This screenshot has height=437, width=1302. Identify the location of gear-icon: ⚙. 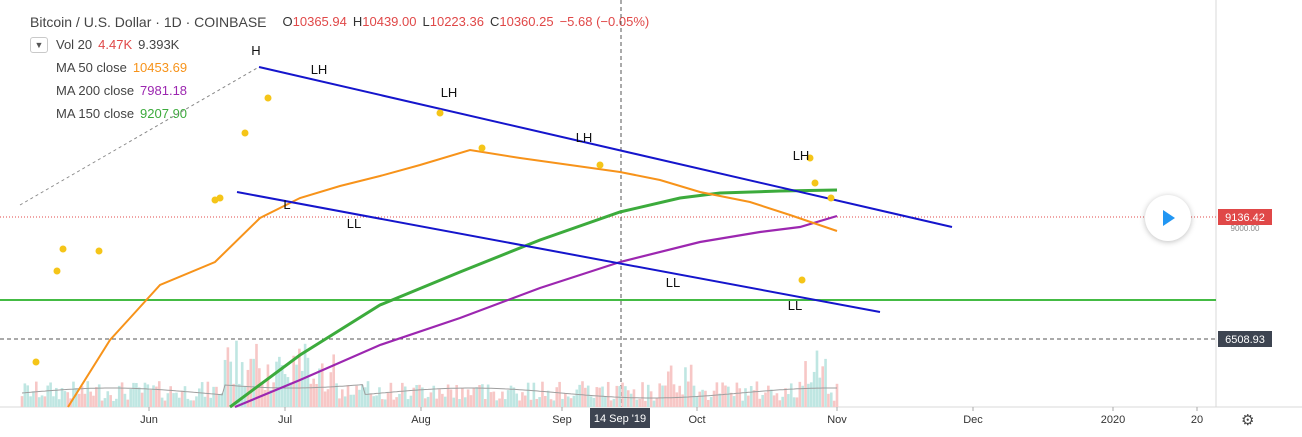
(1248, 420).